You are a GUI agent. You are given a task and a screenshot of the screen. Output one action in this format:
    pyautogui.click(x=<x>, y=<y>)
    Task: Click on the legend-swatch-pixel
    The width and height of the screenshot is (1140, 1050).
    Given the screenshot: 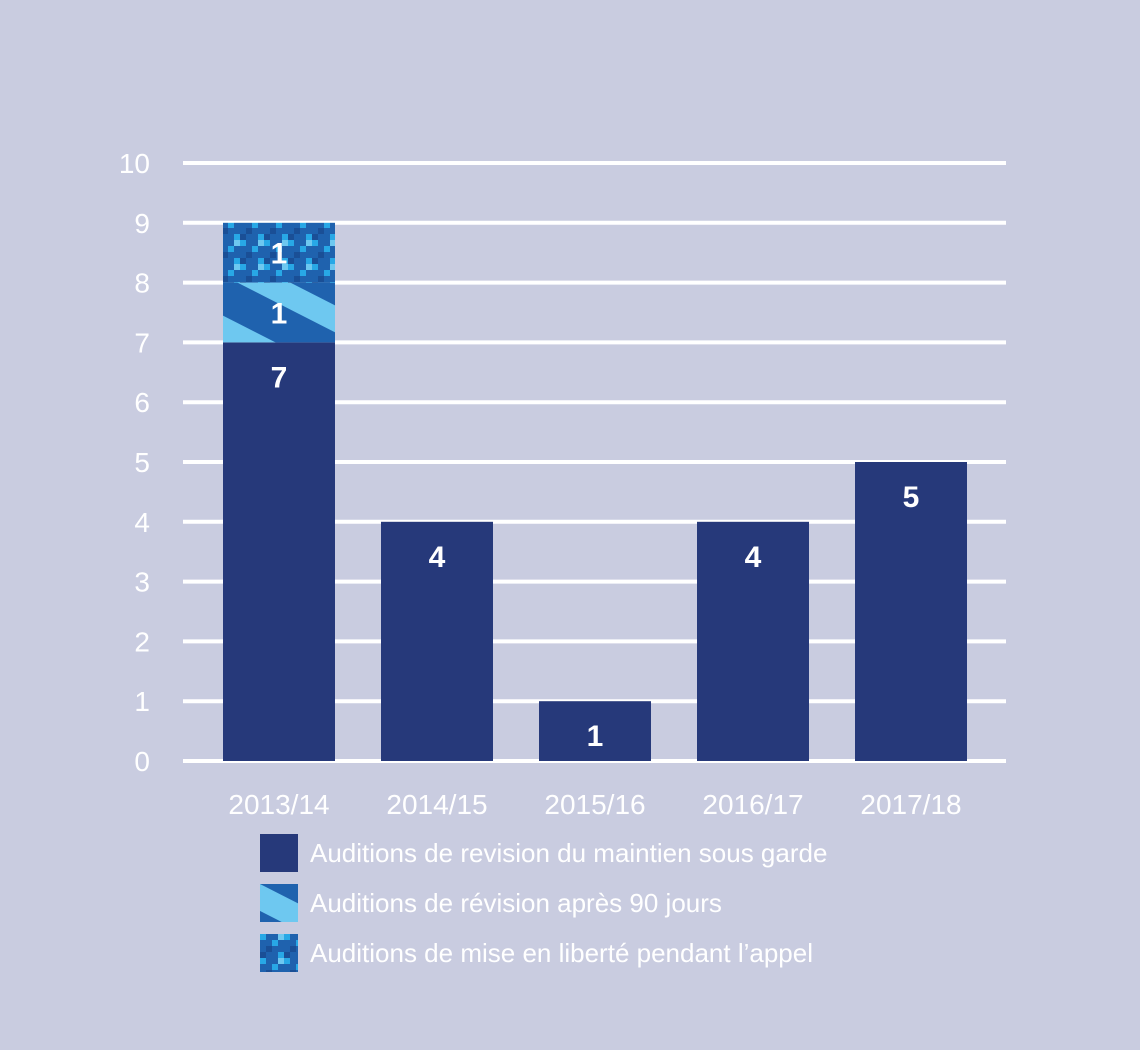 What is the action you would take?
    pyautogui.click(x=279, y=953)
    